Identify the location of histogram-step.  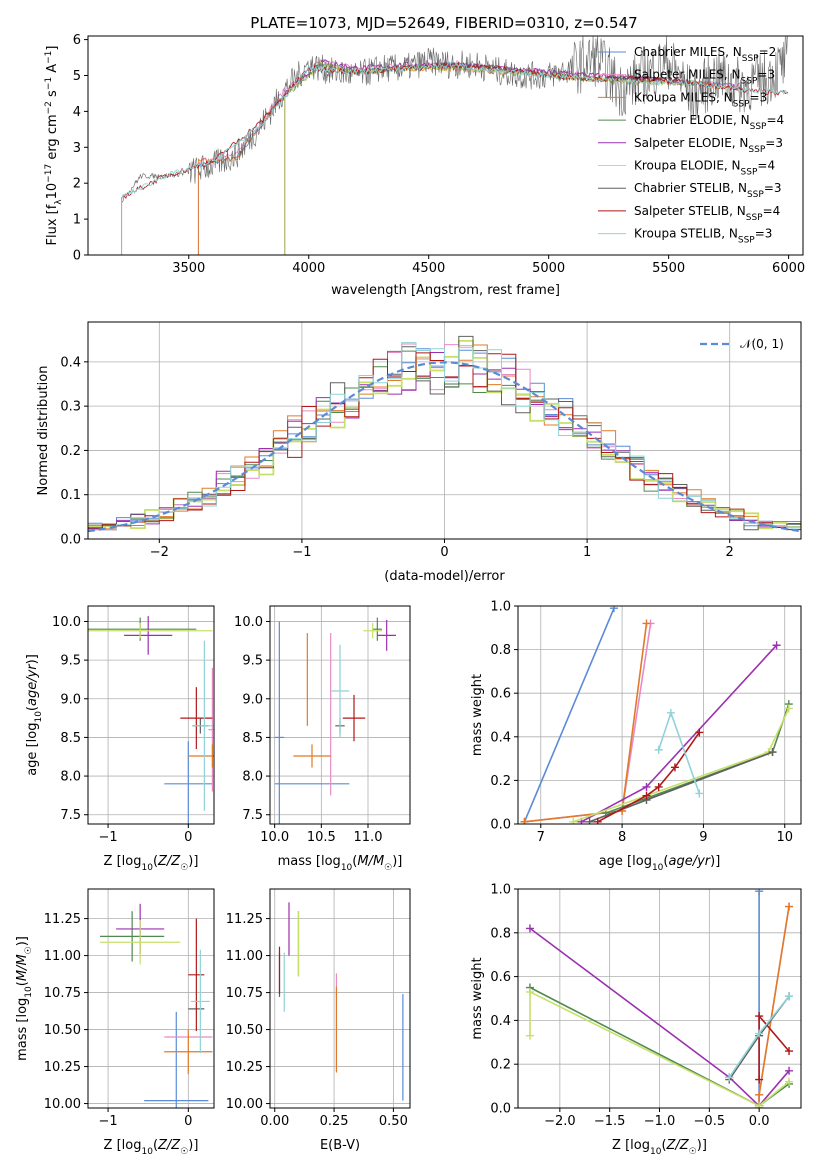
(444, 436).